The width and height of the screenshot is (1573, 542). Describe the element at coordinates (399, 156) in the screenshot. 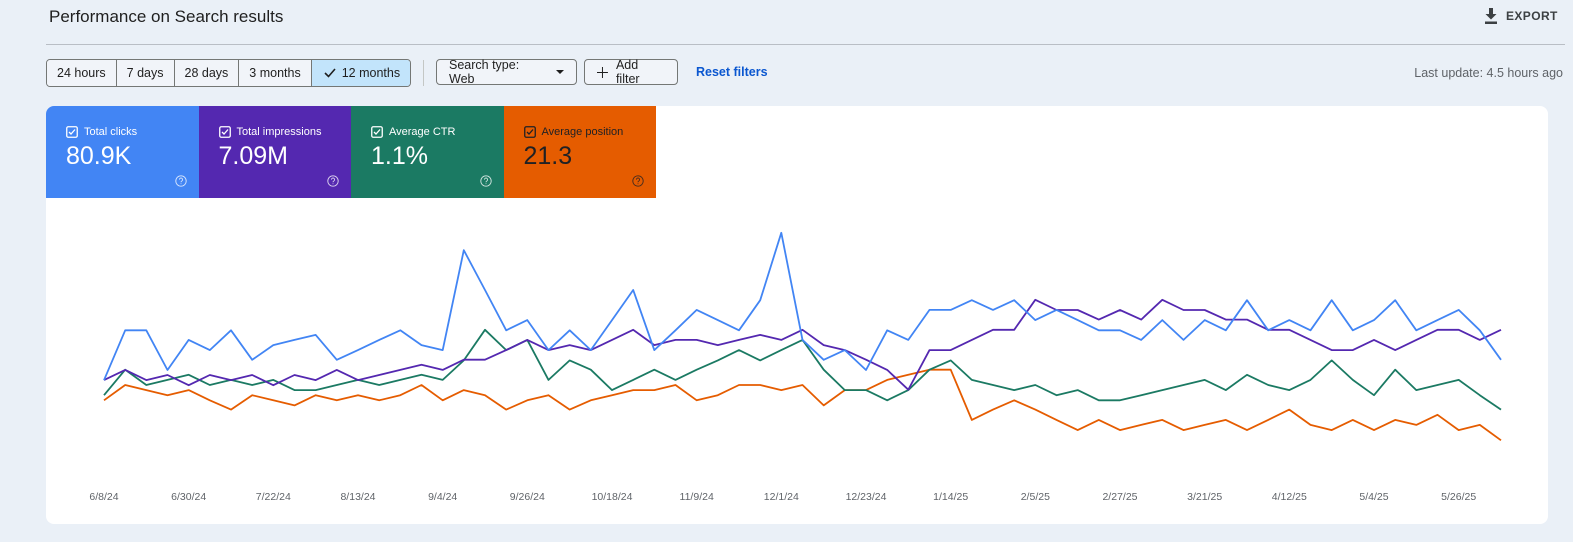

I see `metric-value: 1.1%` at that location.